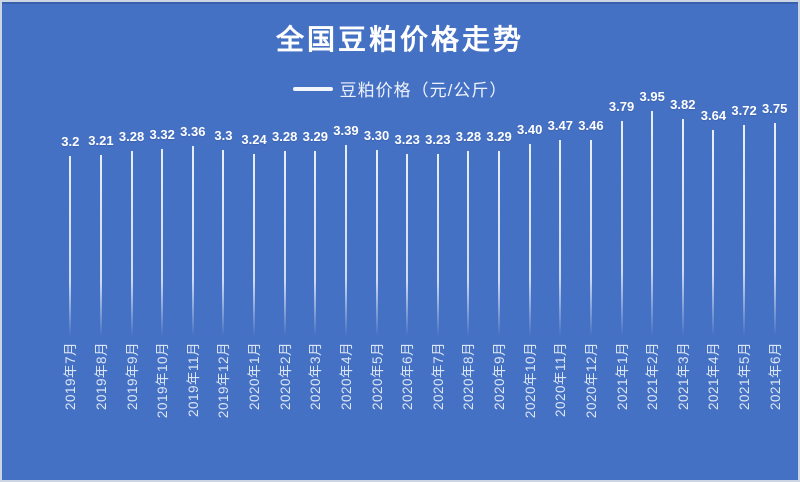  I want to click on value-label: 3.3, so click(223, 135).